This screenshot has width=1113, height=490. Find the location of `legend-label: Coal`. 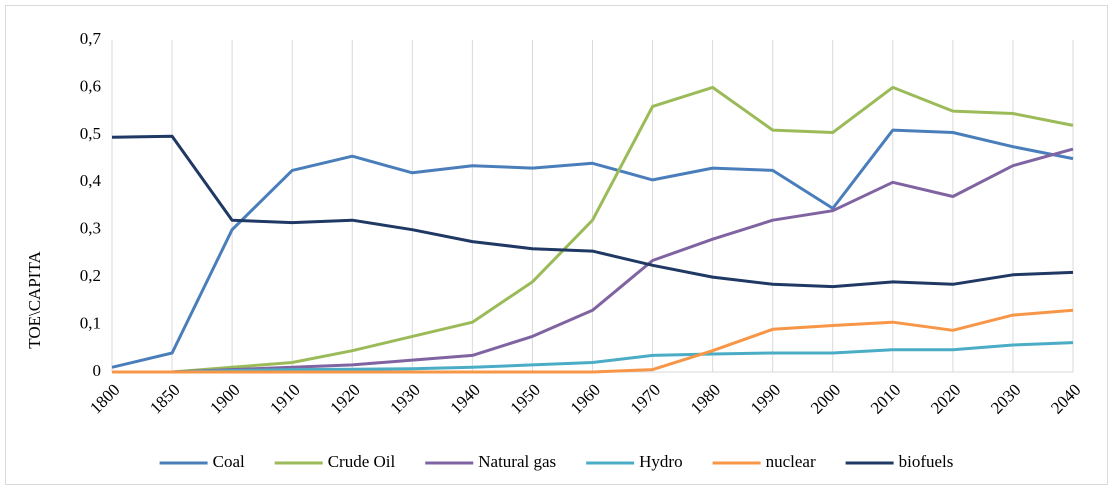

legend-label: Coal is located at coordinates (229, 461).